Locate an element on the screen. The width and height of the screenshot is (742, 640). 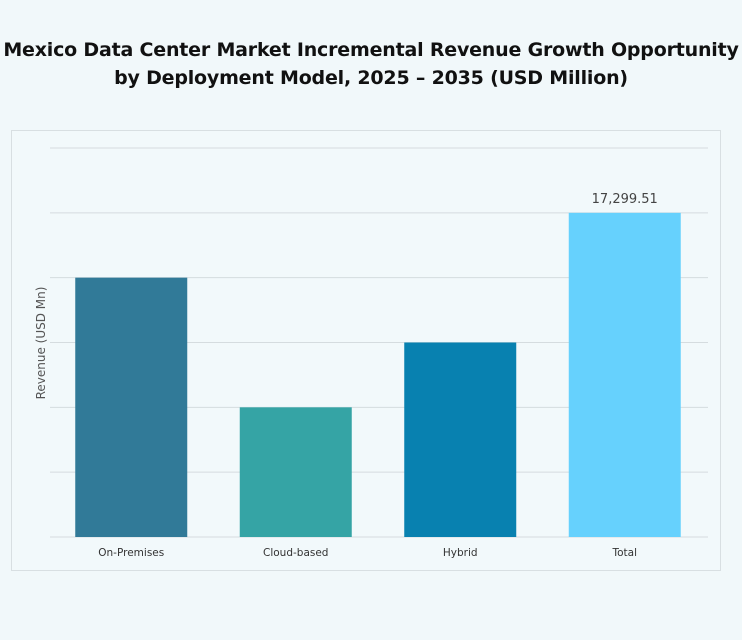
bar-cloud-based is located at coordinates (295, 472).